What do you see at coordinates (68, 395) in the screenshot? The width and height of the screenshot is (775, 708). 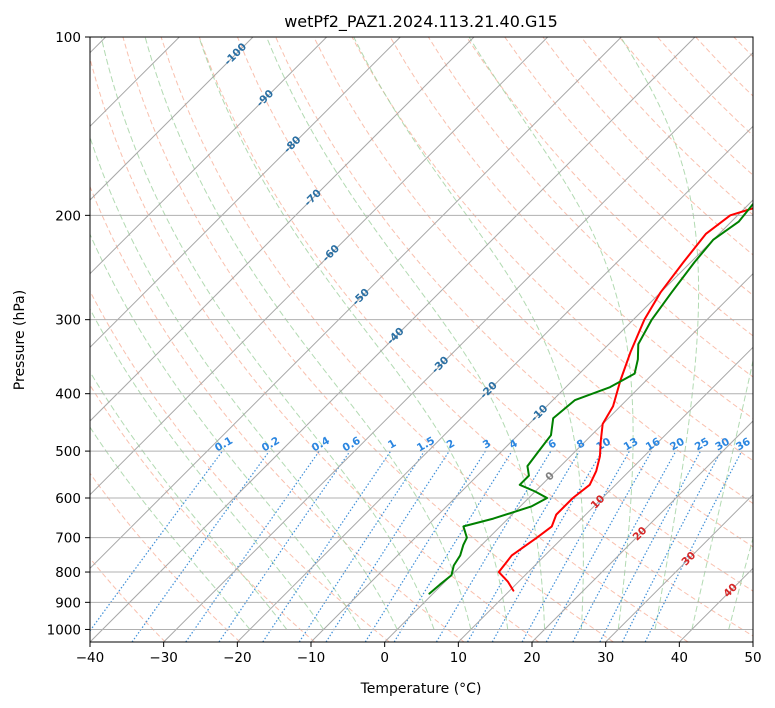 I see `y-tick-label: 400` at bounding box center [68, 395].